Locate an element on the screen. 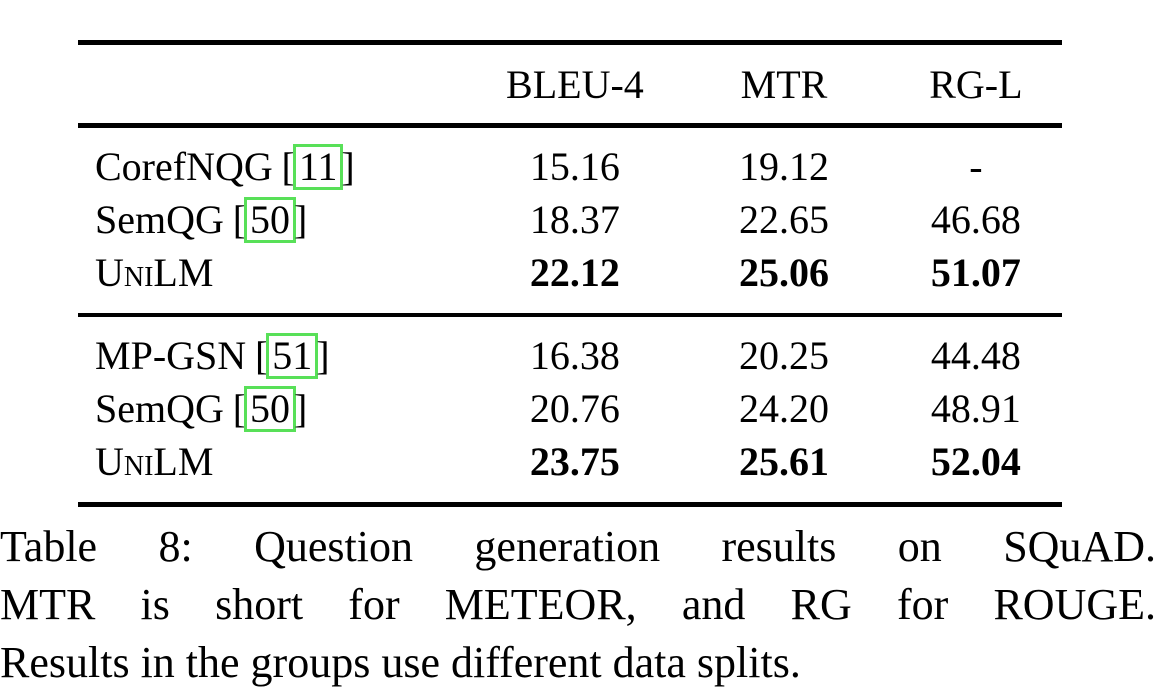 This screenshot has height=698, width=1156. table-row: SemQG[50] 20.76 24.20 48.91 is located at coordinates (570, 408).